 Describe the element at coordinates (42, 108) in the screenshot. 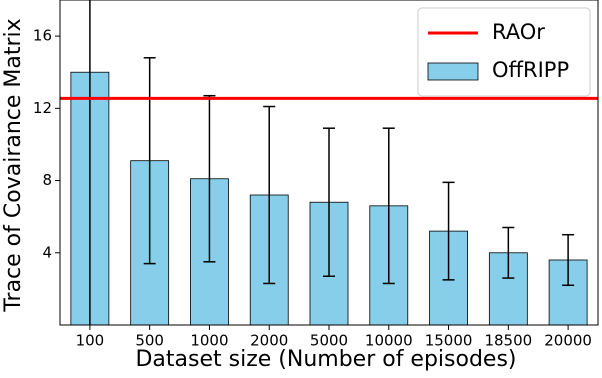

I see `y-tick-label: 12` at that location.